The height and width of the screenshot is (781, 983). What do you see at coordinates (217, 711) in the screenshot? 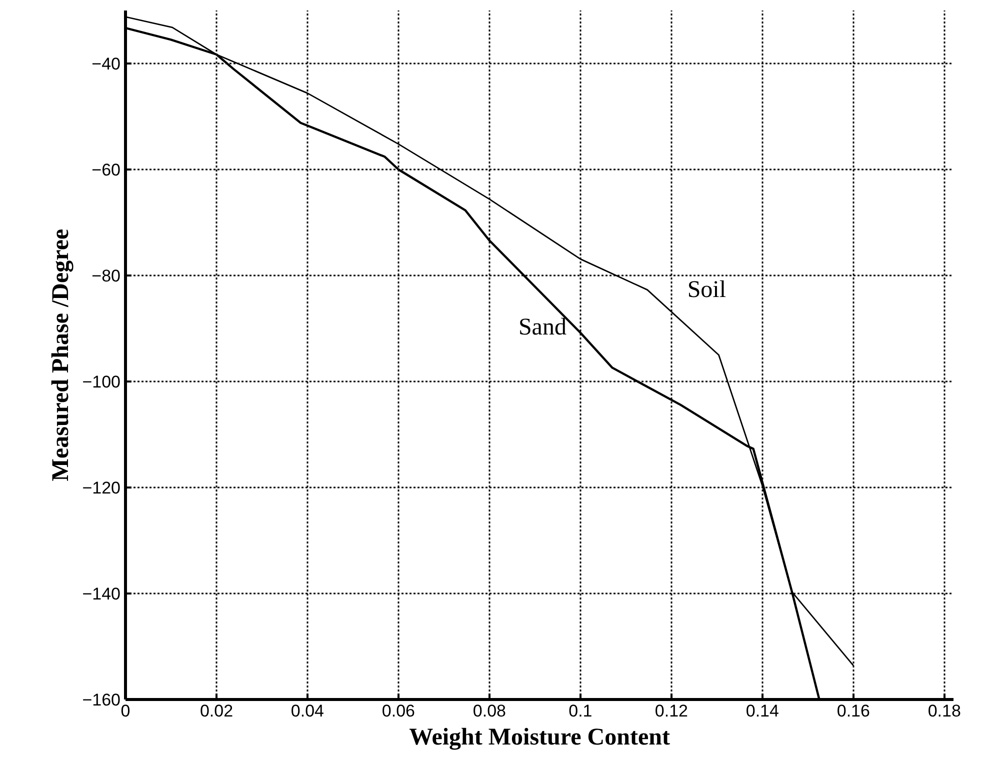
I see `x-tick-label: 0.02` at bounding box center [217, 711].